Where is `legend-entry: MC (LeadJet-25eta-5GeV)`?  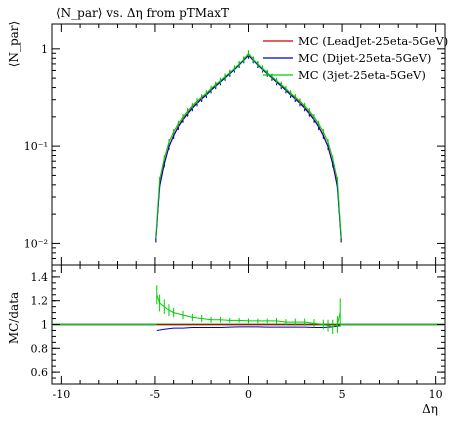 legend-entry: MC (LeadJet-25eta-5GeV) is located at coordinates (373, 41).